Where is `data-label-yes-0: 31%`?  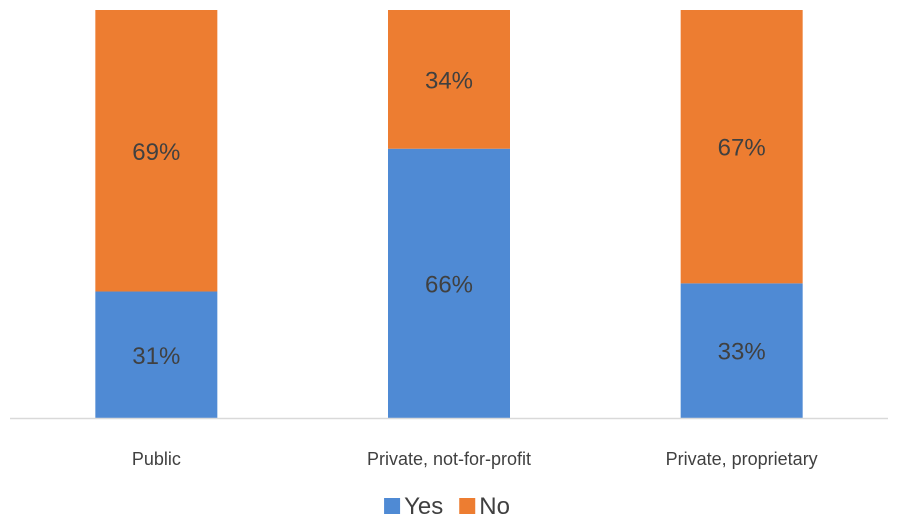 data-label-yes-0: 31% is located at coordinates (156, 356).